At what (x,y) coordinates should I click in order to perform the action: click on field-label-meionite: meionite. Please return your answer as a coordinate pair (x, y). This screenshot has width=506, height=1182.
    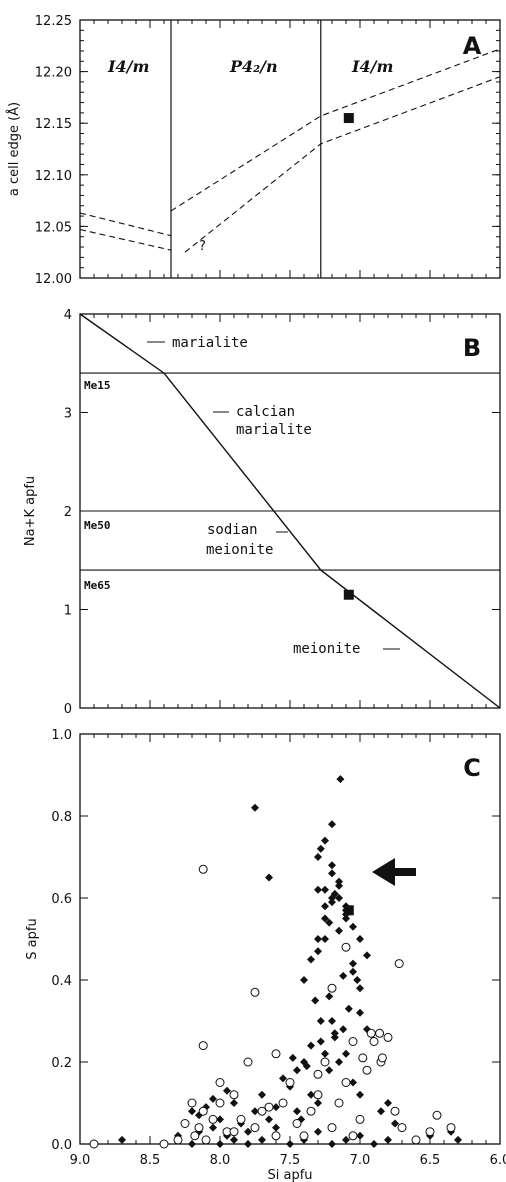
    Looking at the image, I should click on (326, 649).